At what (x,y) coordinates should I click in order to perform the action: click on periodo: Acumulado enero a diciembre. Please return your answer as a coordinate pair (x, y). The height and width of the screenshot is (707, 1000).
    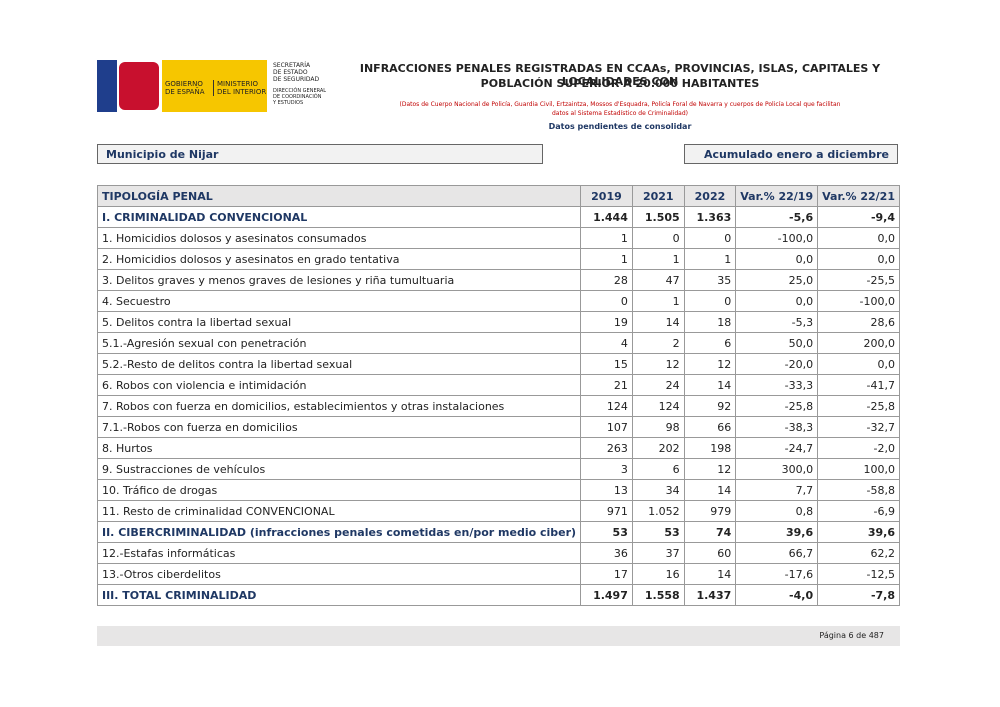
    Looking at the image, I should click on (791, 154).